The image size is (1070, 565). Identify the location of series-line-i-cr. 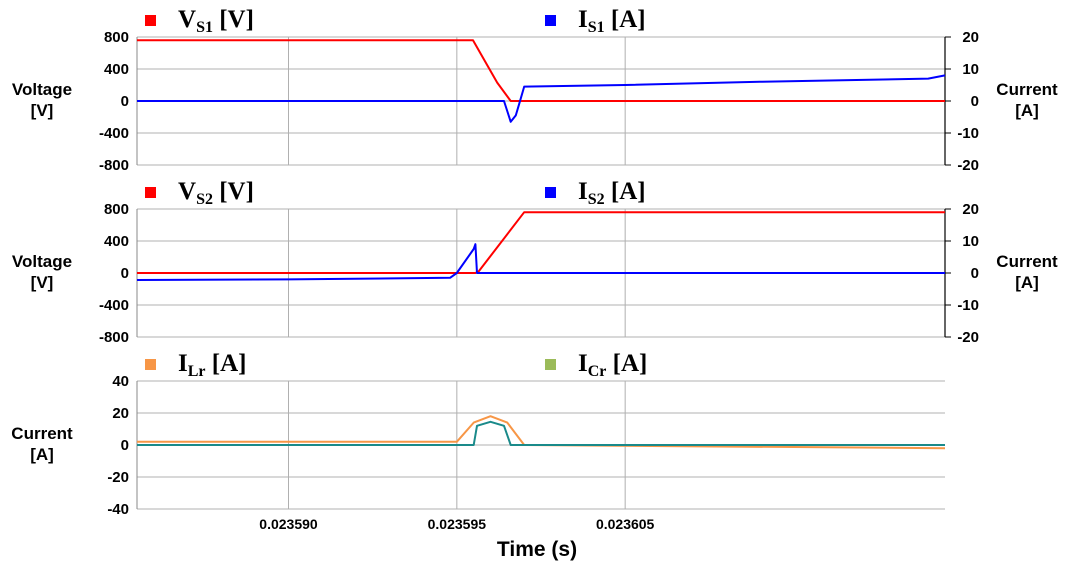
(541, 433).